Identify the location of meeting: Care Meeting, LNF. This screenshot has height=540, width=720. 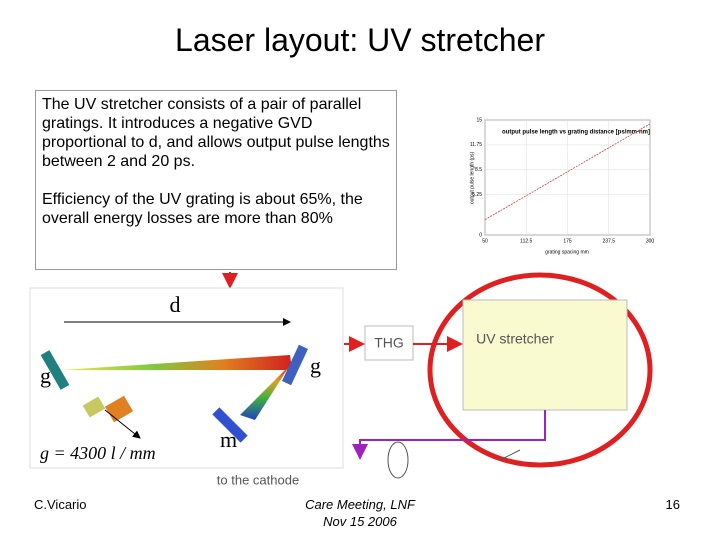
(360, 504).